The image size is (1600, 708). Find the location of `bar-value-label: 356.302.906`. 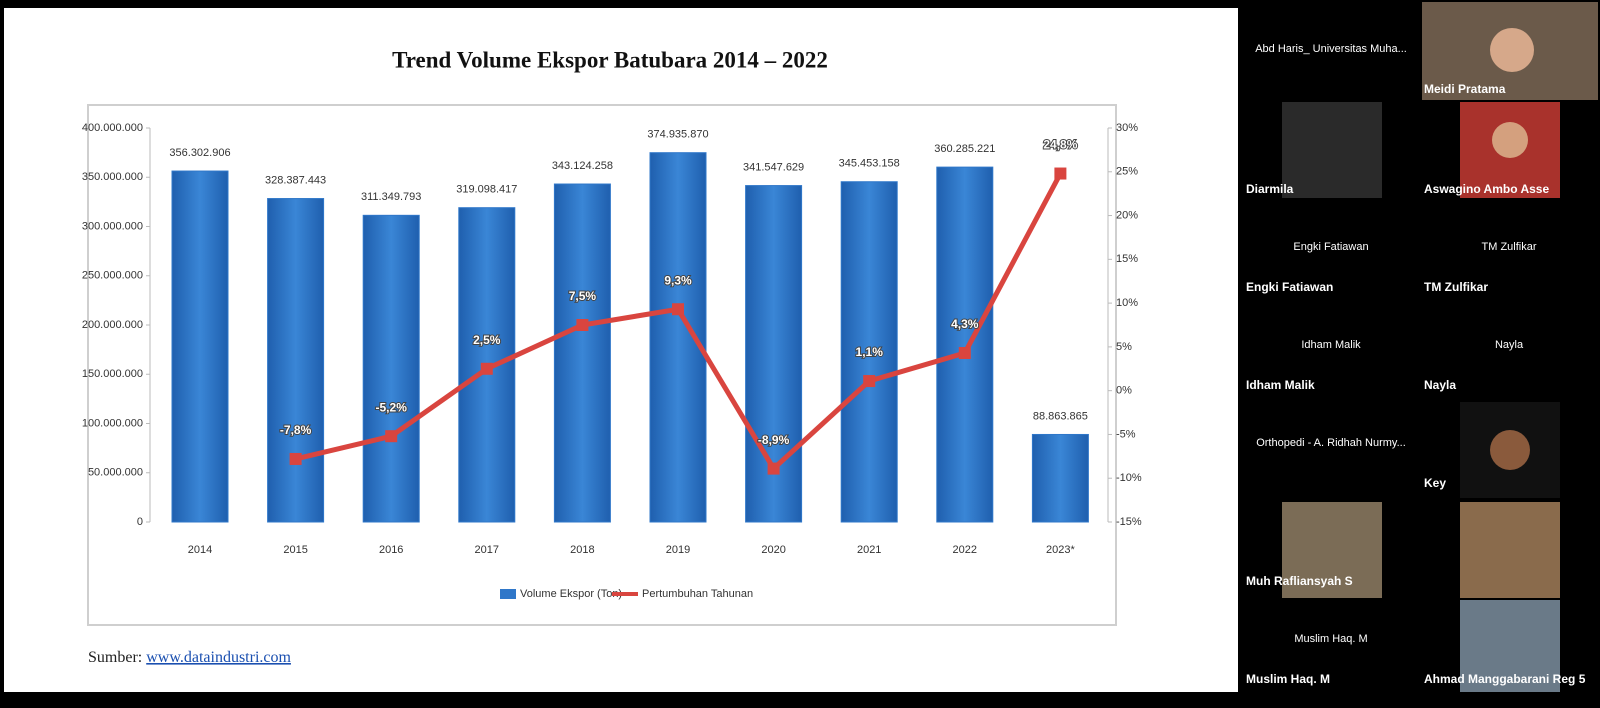

bar-value-label: 356.302.906 is located at coordinates (199, 153).